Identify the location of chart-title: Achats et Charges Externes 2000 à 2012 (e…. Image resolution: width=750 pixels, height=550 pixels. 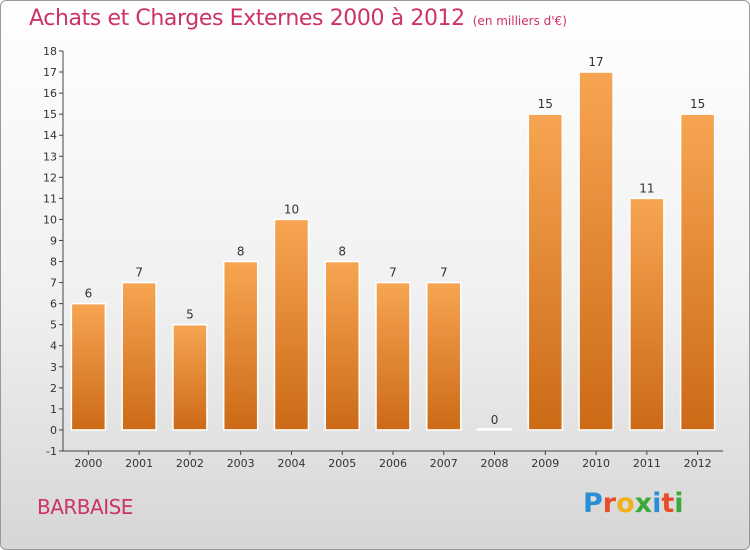
(298, 18).